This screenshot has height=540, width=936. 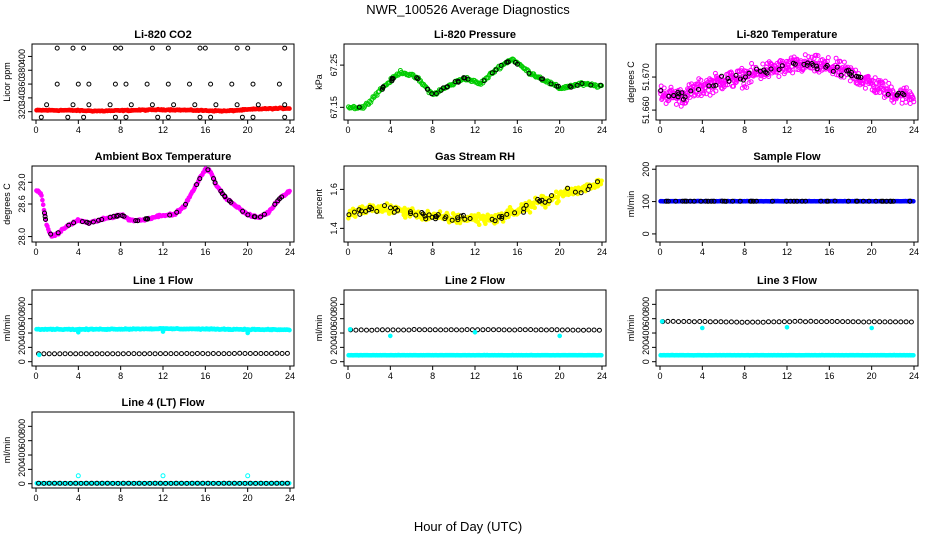 I want to click on y-tick-label: 600, so click(x=22, y=440).